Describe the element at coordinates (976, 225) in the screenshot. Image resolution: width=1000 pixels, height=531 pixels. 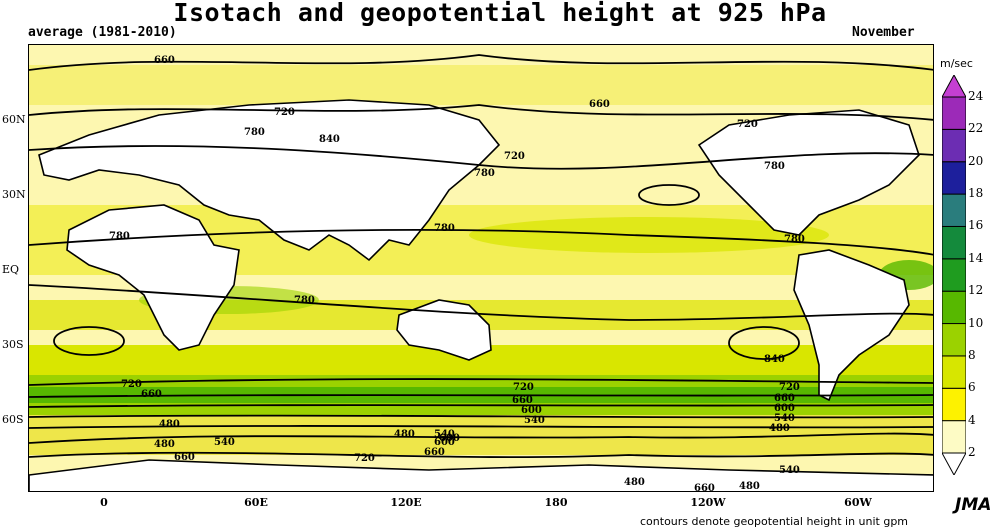
I see `colorbar-tick-label: 16` at that location.